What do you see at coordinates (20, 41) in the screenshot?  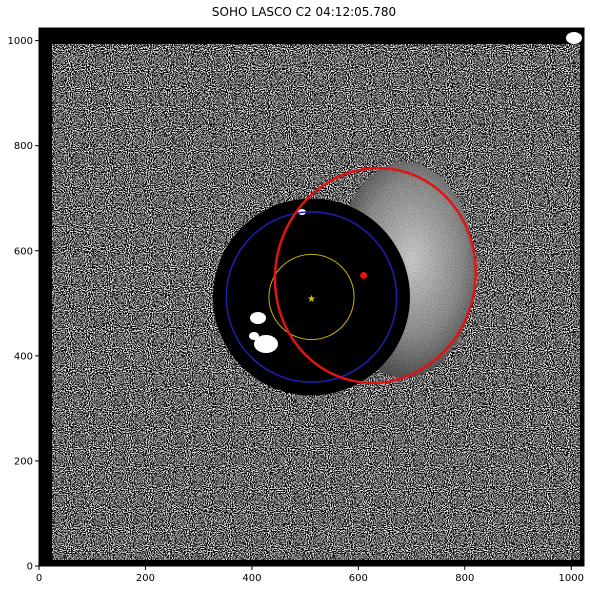 I see `y-tick-label: 1000` at bounding box center [20, 41].